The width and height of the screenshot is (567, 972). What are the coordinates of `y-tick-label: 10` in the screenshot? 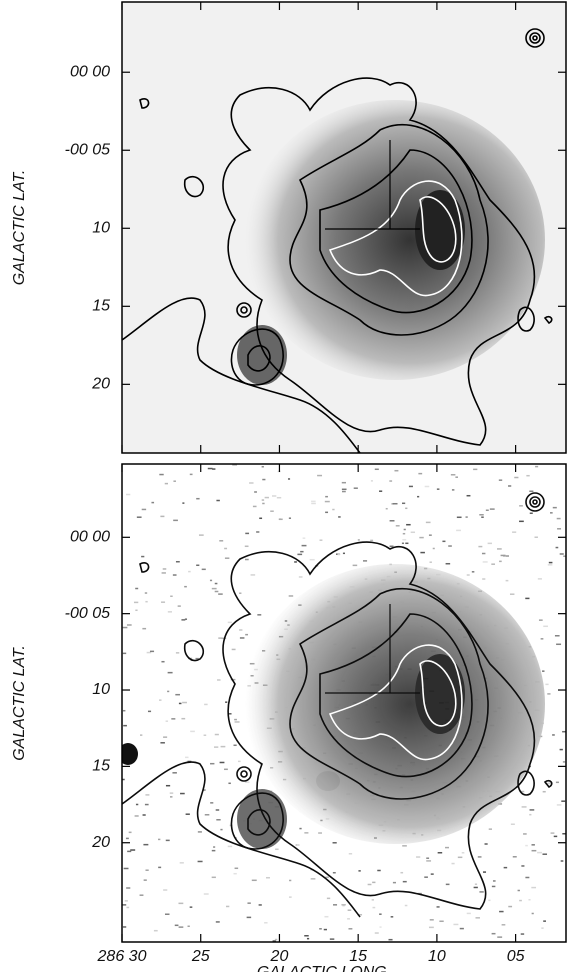 It's located at (101, 689).